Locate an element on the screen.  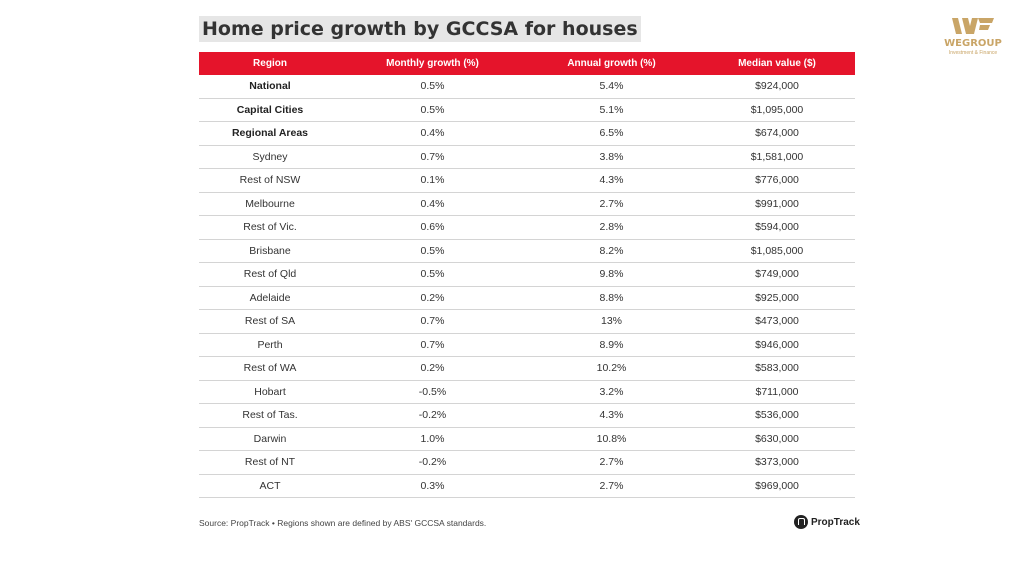
cell-monthly-growth: -0.5% is located at coordinates (432, 392).